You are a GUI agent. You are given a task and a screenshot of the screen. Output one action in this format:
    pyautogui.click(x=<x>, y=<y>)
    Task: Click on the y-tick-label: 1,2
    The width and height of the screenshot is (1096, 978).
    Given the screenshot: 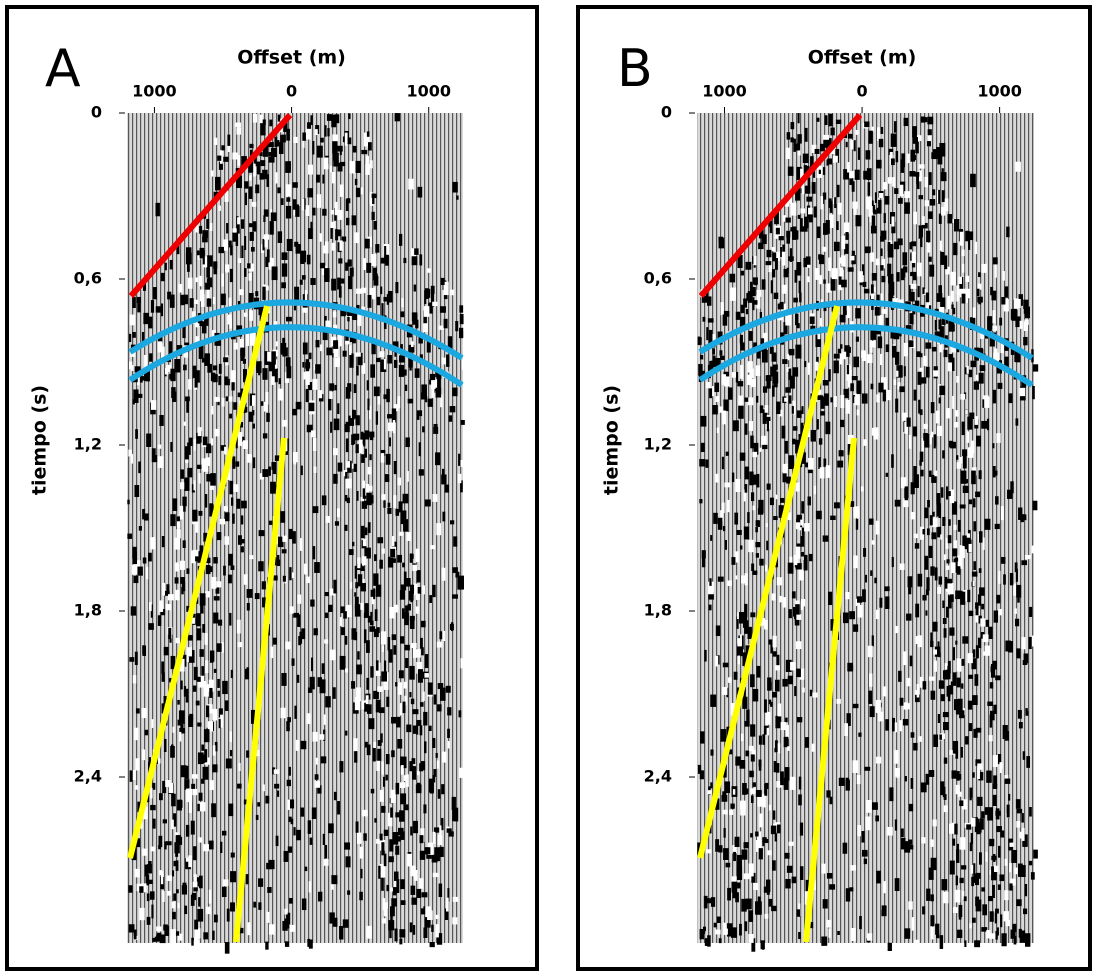 What is the action you would take?
    pyautogui.click(x=88, y=444)
    